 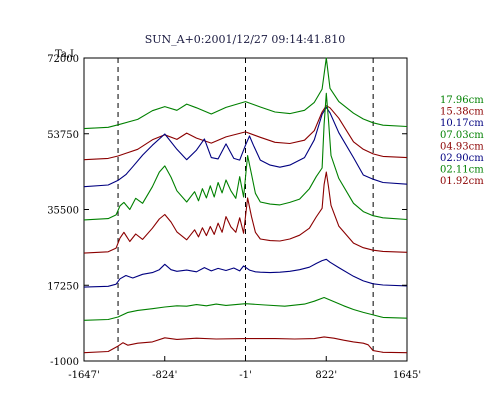 I want to click on y-tick-label: 35500, so click(x=63, y=211).